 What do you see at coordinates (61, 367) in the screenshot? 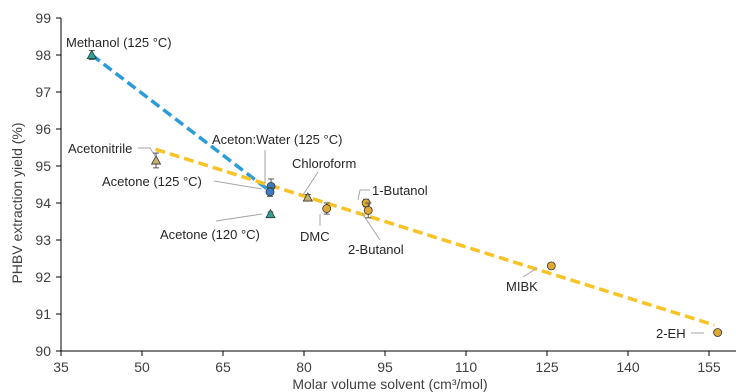
I see `x-tick-label: 35` at bounding box center [61, 367].